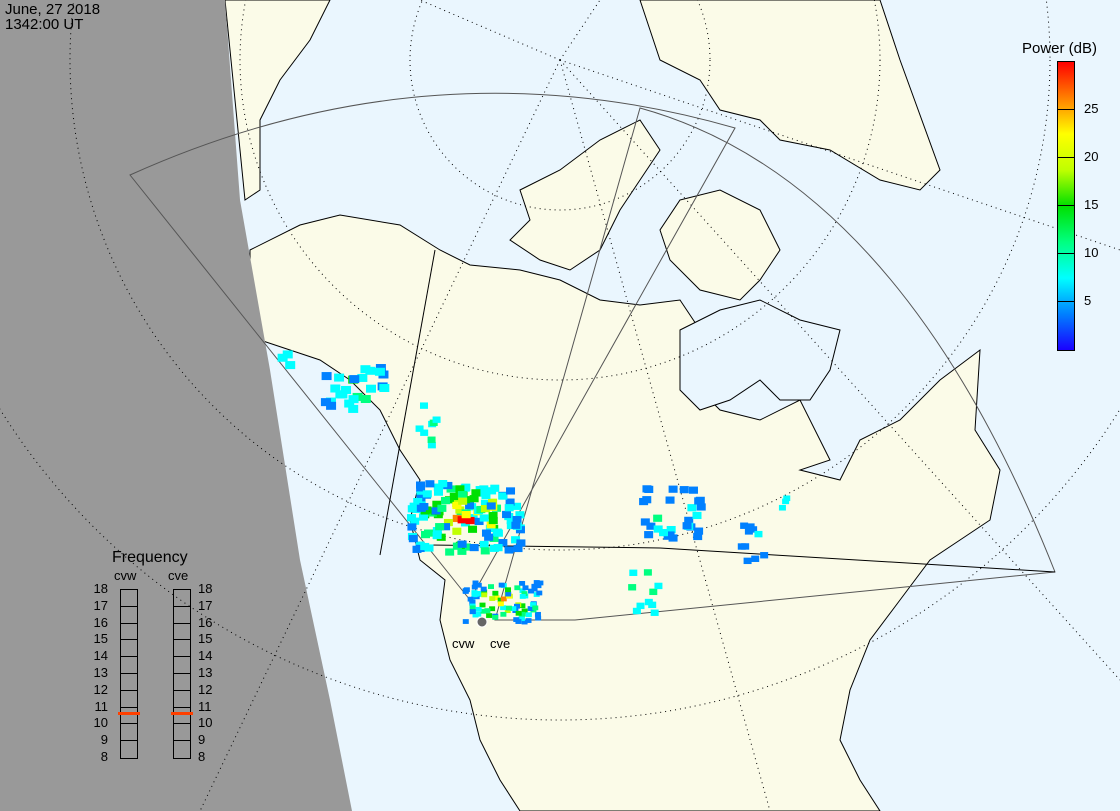 This screenshot has width=1120, height=811. What do you see at coordinates (1088, 300) in the screenshot?
I see `colorbar-tick-label: 5` at bounding box center [1088, 300].